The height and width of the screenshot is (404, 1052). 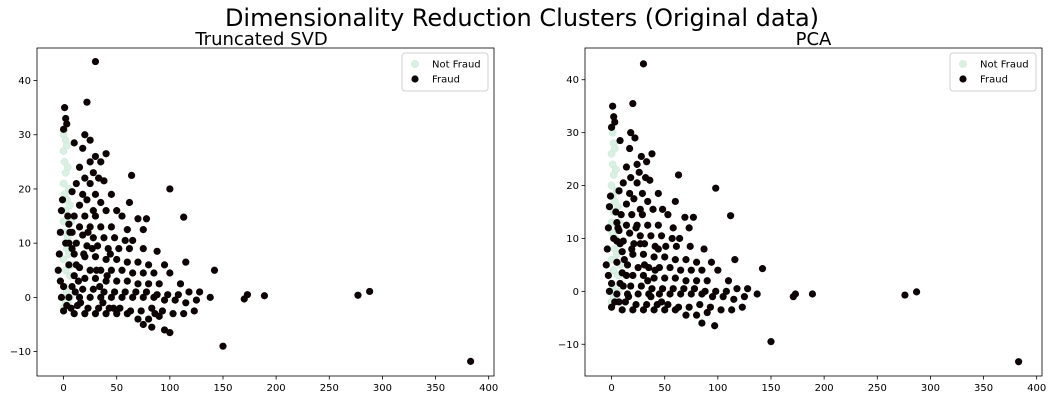 What do you see at coordinates (994, 80) in the screenshot?
I see `legend-label: Fraud` at bounding box center [994, 80].